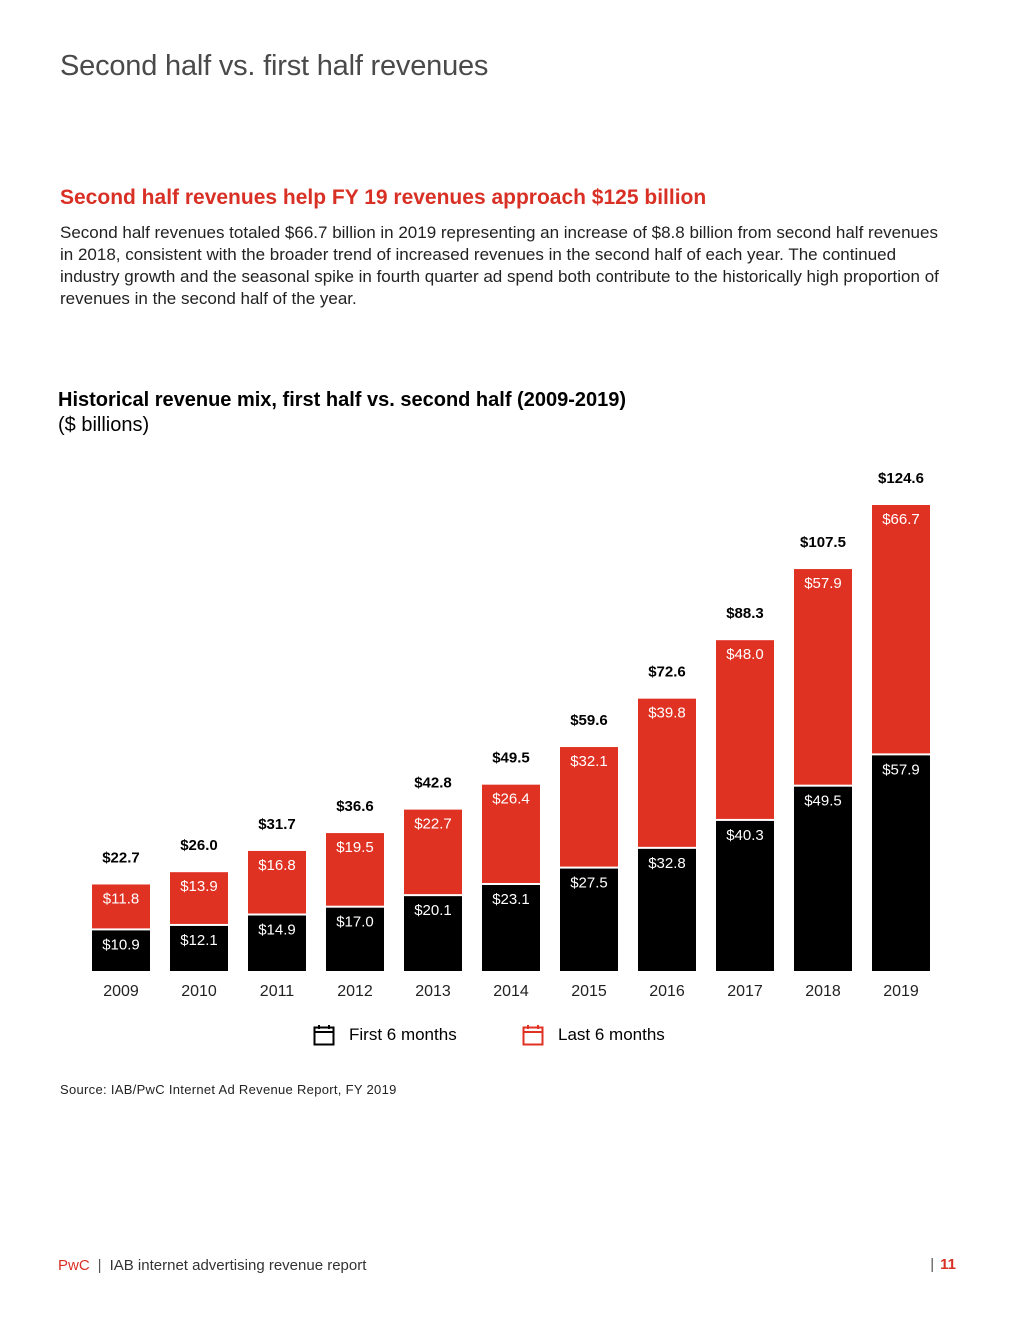 This screenshot has height=1320, width=1020. What do you see at coordinates (433, 783) in the screenshot?
I see `data-label-total-2013: $42.8` at bounding box center [433, 783].